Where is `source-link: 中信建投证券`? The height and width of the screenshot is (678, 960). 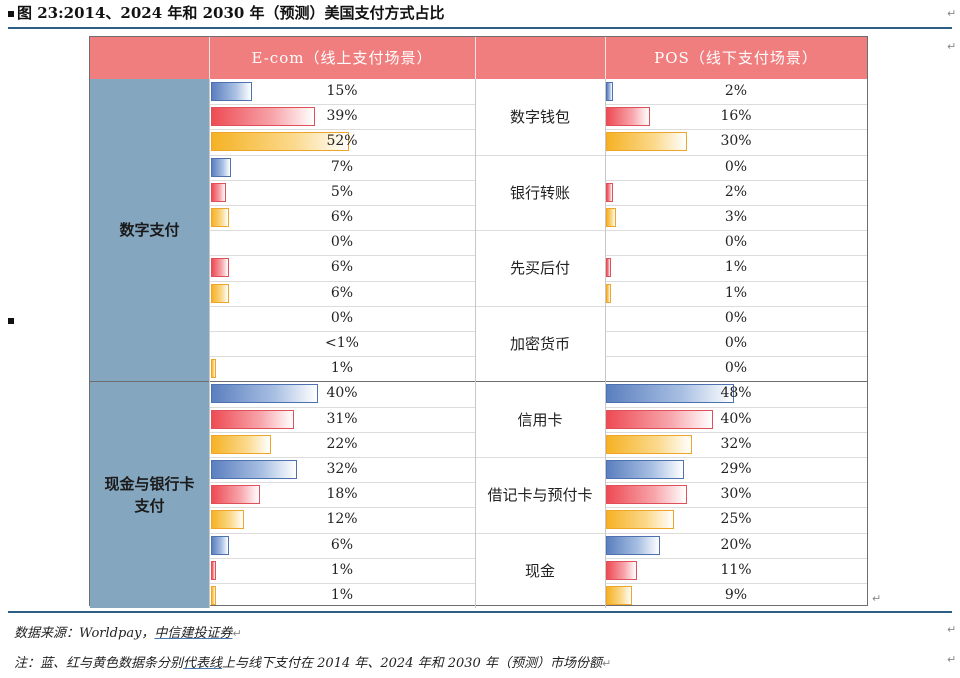
source-link: 中信建投证券 is located at coordinates (193, 633).